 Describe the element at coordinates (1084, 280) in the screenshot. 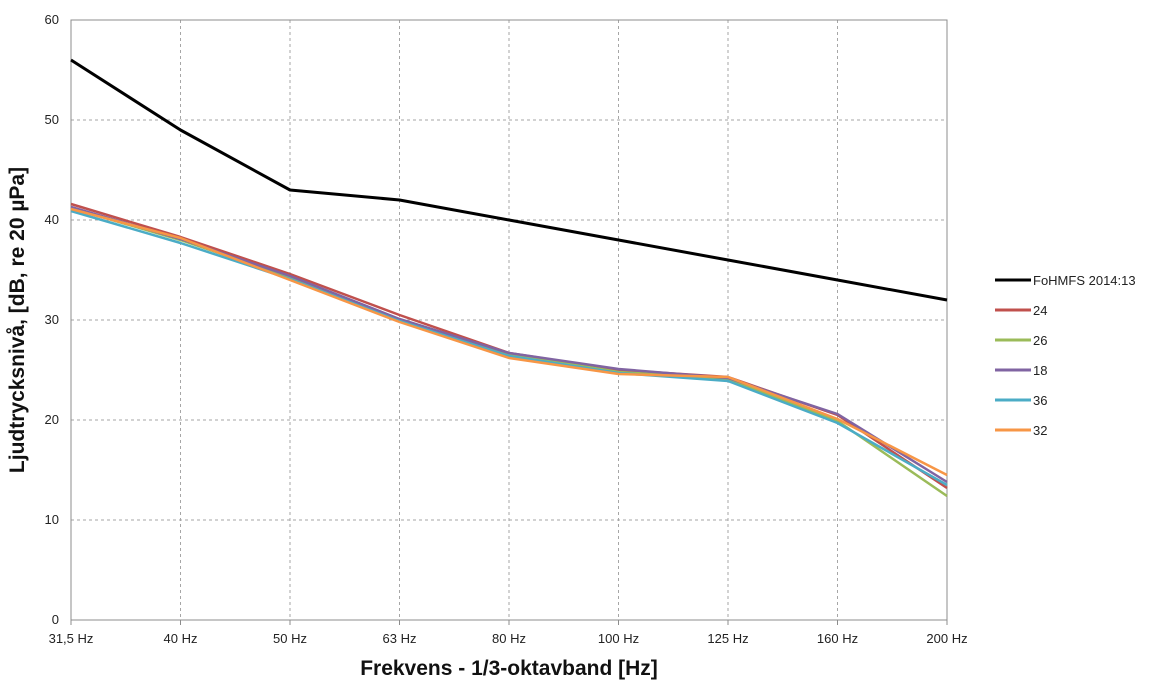

I see `legend-label: FoHMFS 2014:13` at that location.